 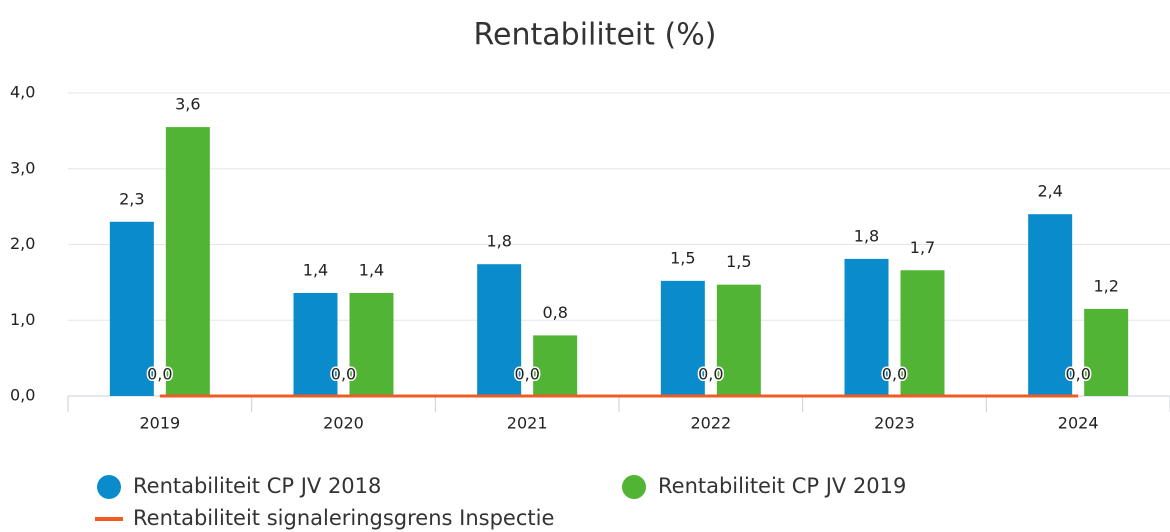 I want to click on y-tick-label: 4,0, so click(x=22, y=92).